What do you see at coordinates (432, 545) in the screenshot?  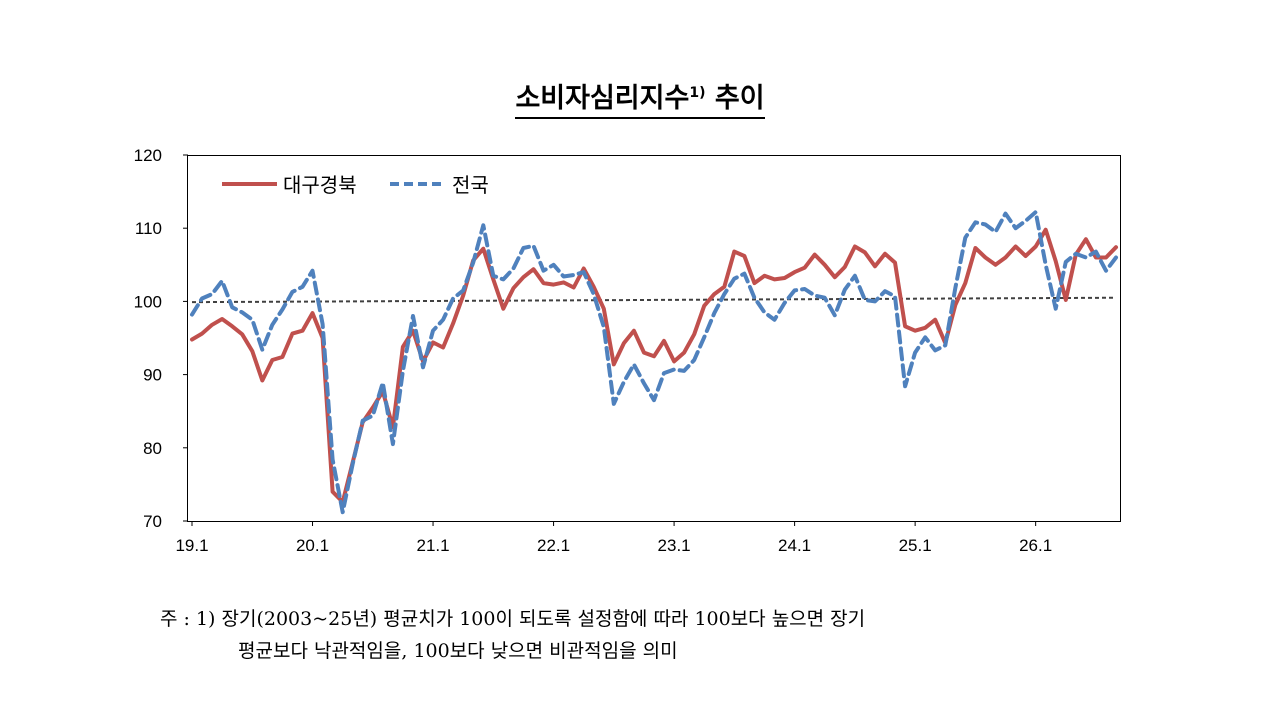 I see `x-tick-label: 21.1` at bounding box center [432, 545].